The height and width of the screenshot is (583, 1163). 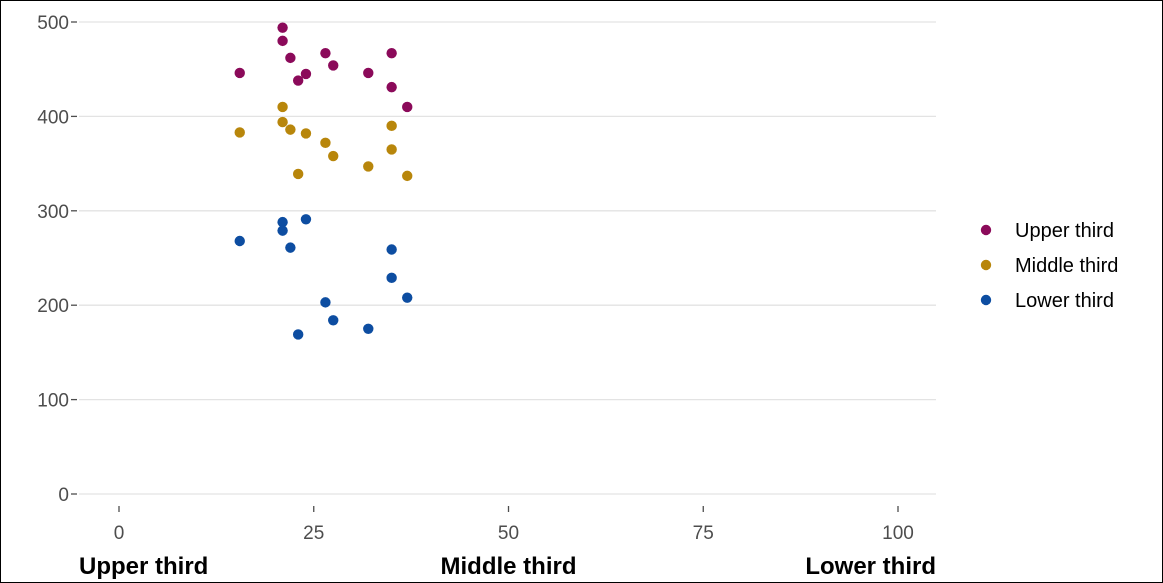 I want to click on y-tick-label: 400, so click(x=53, y=117).